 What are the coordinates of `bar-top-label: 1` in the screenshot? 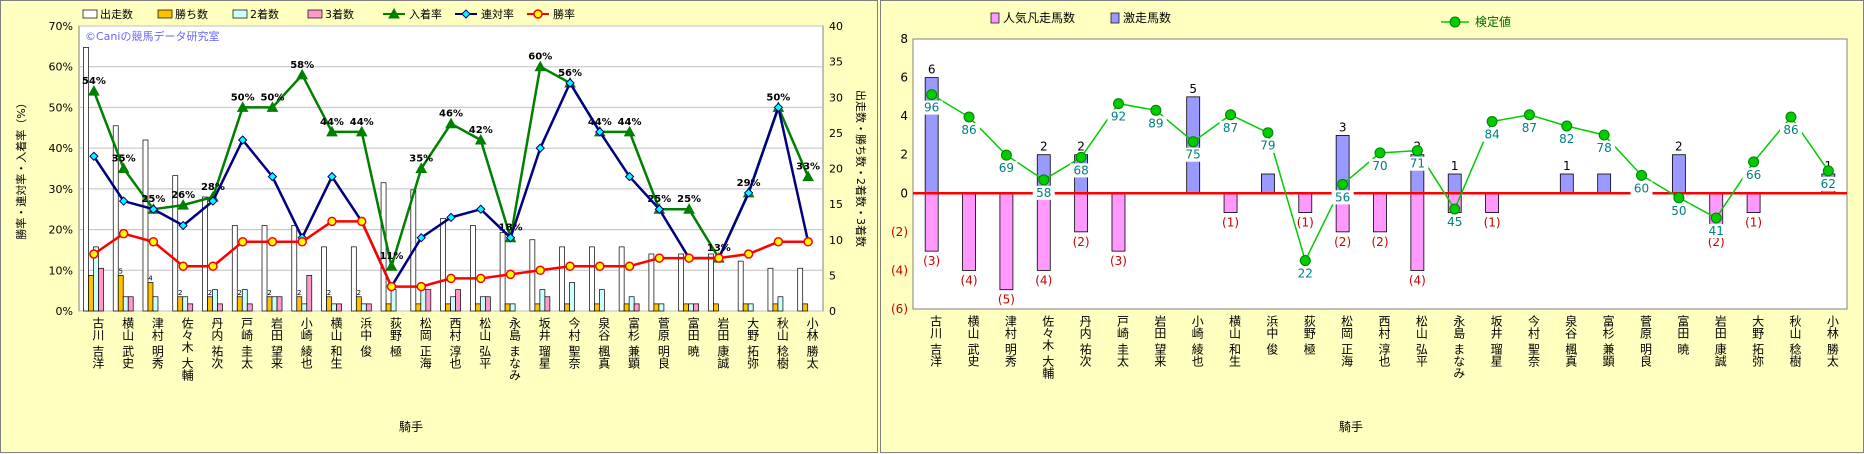 It's located at (1455, 166).